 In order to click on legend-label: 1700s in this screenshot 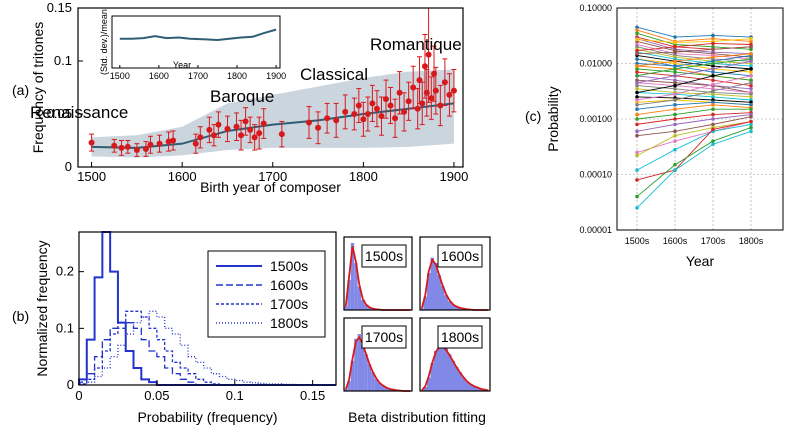, I will do `click(289, 304)`.